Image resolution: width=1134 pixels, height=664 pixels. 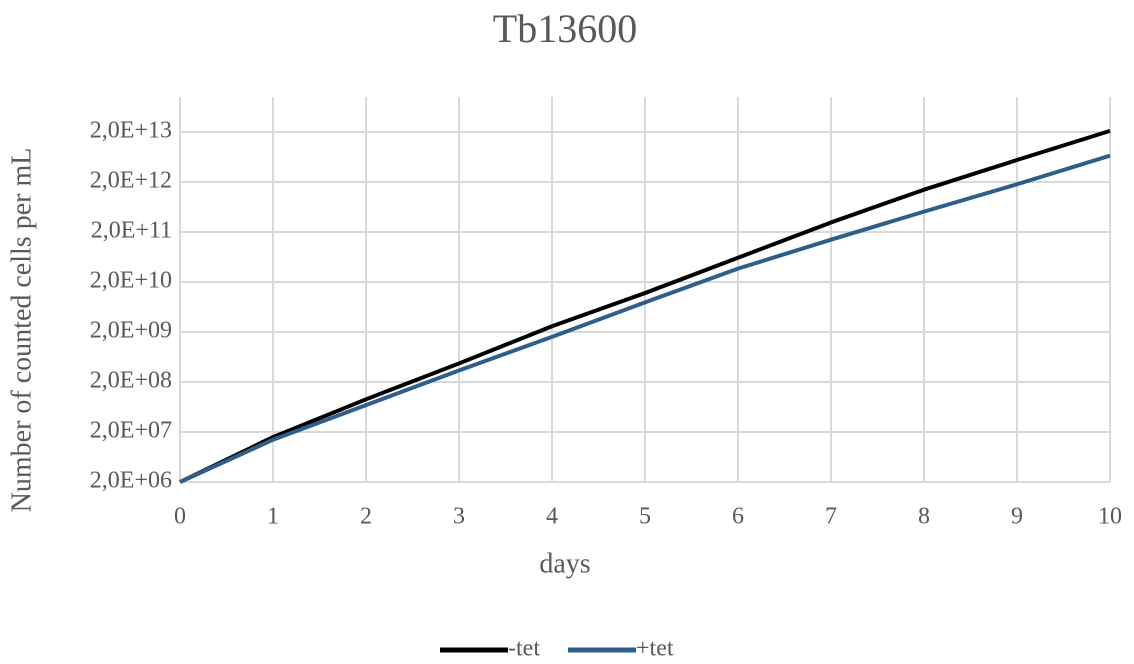 What do you see at coordinates (738, 517) in the screenshot?
I see `x-tick-label: 6` at bounding box center [738, 517].